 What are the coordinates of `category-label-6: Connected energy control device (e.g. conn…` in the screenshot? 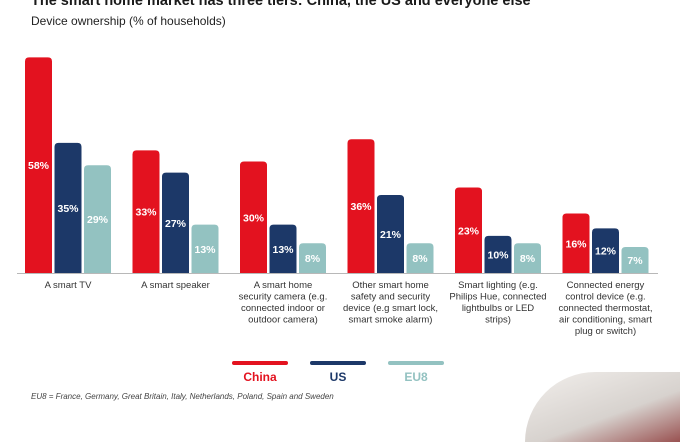 It's located at (606, 308).